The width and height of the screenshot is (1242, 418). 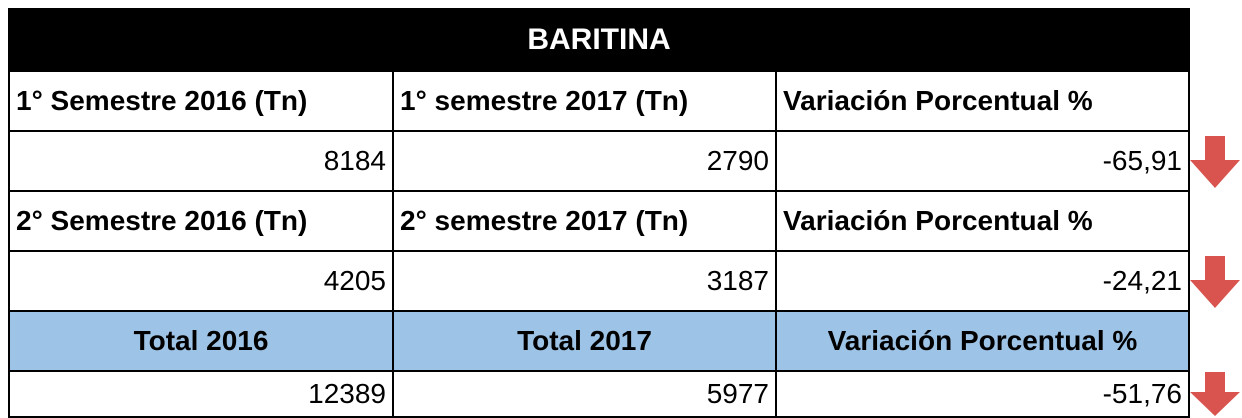 I want to click on header-cell: 2° semestre 2017 (Tn), so click(x=584, y=221).